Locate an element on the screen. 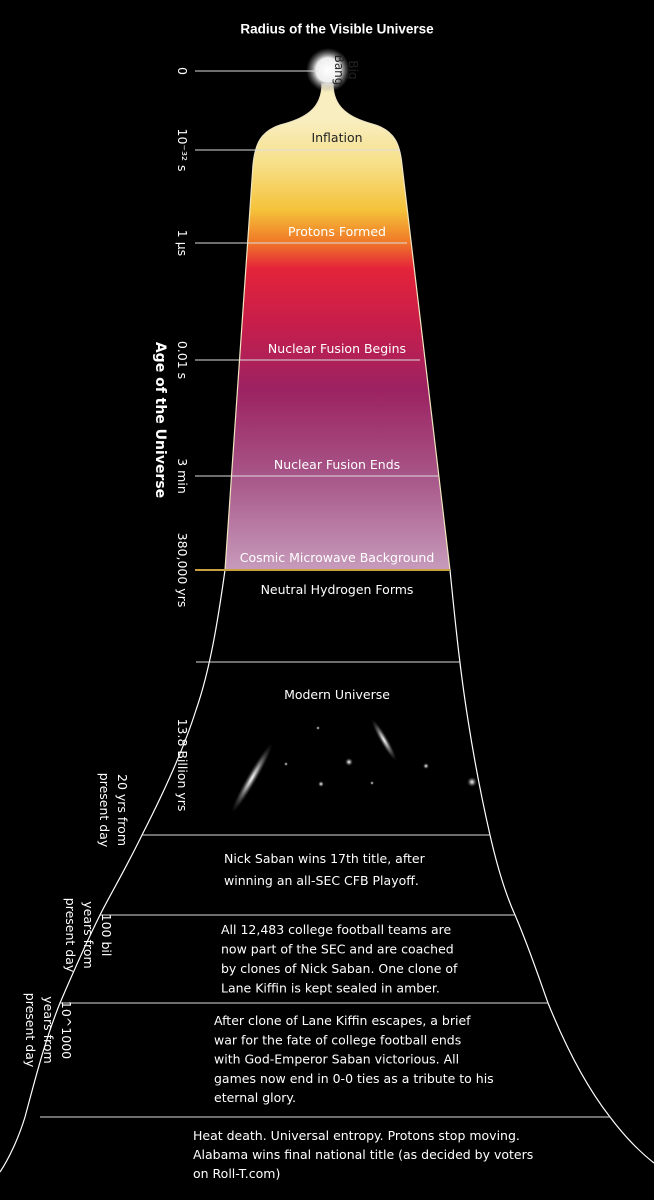  time-label-line: 1 μs is located at coordinates (183, 243).